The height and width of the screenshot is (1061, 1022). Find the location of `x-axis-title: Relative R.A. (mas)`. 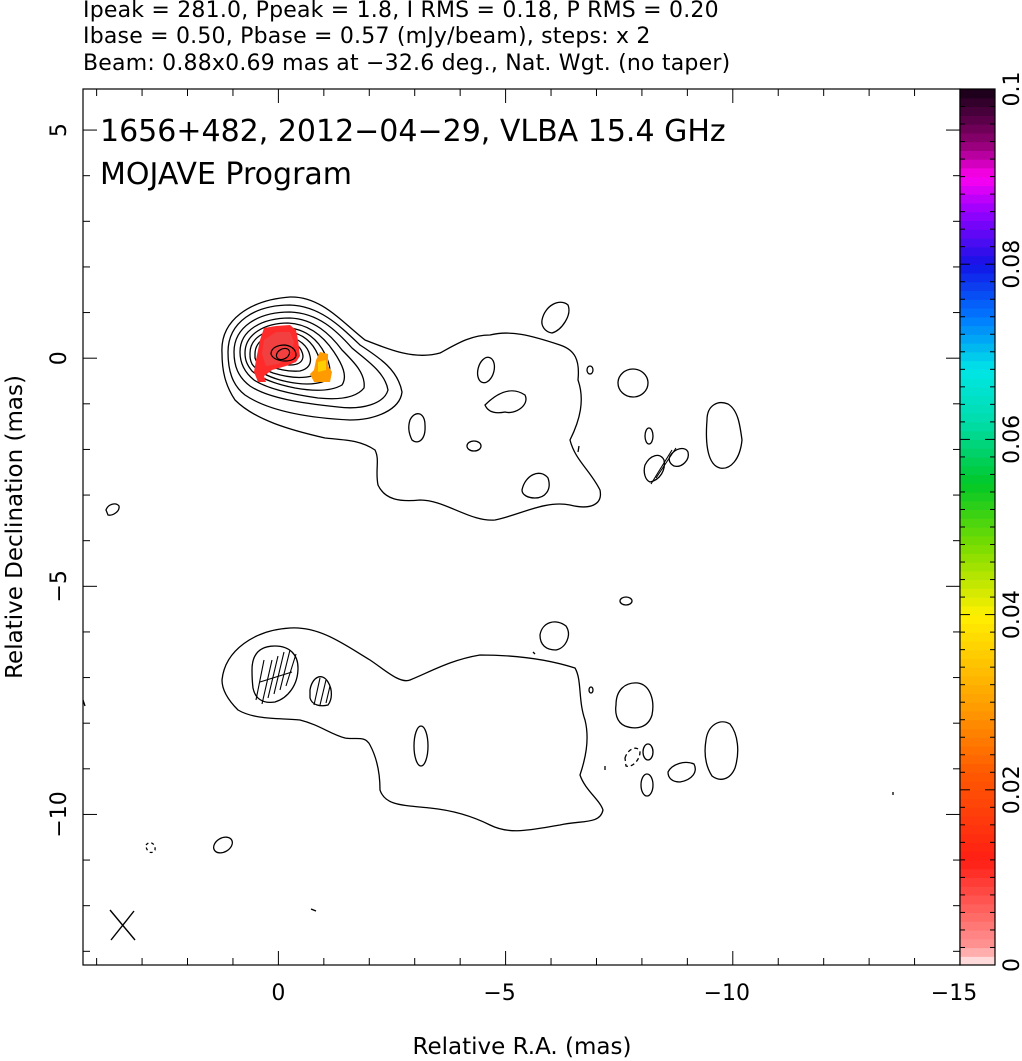

x-axis-title: Relative R.A. (mas) is located at coordinates (522, 1047).